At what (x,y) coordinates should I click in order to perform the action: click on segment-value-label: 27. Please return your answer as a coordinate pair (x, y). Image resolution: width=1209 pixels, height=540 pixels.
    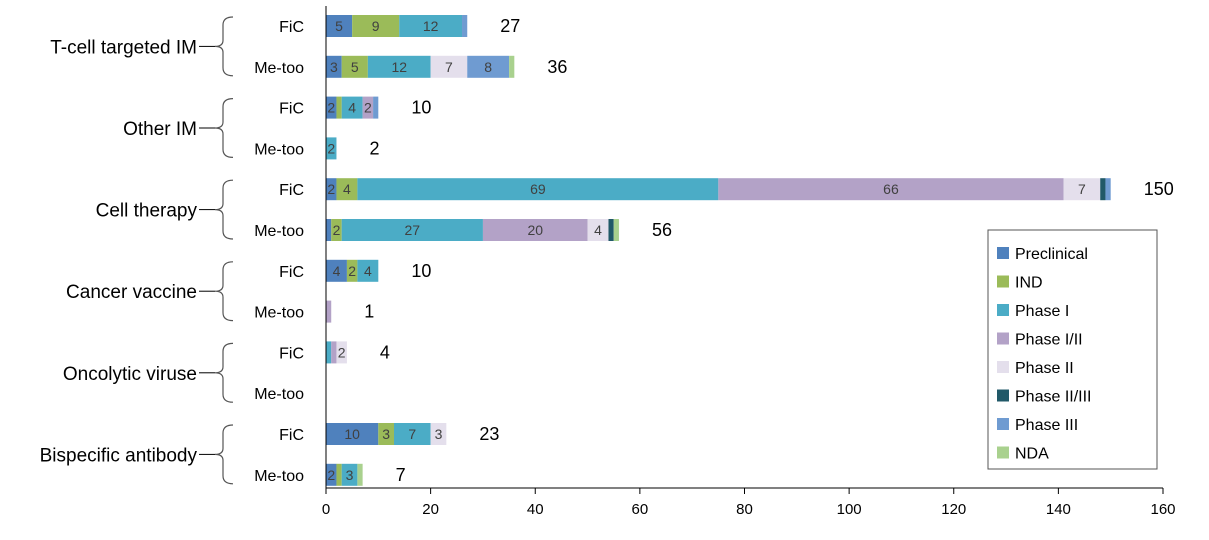
    Looking at the image, I should click on (413, 230).